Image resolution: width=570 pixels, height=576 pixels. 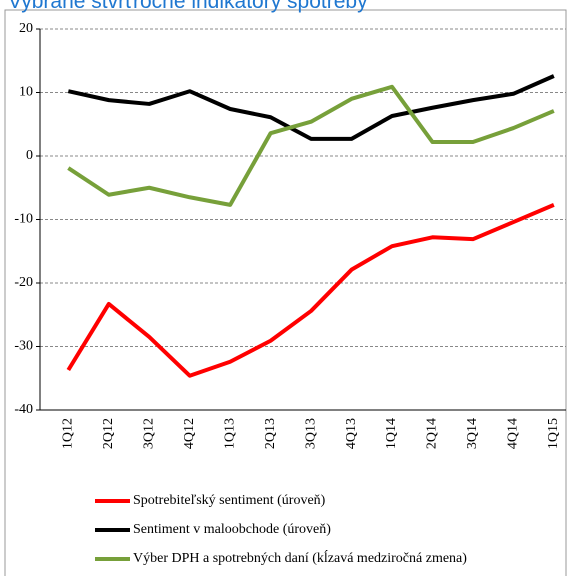 What do you see at coordinates (23, 346) in the screenshot?
I see `y-tick-label: -30` at bounding box center [23, 346].